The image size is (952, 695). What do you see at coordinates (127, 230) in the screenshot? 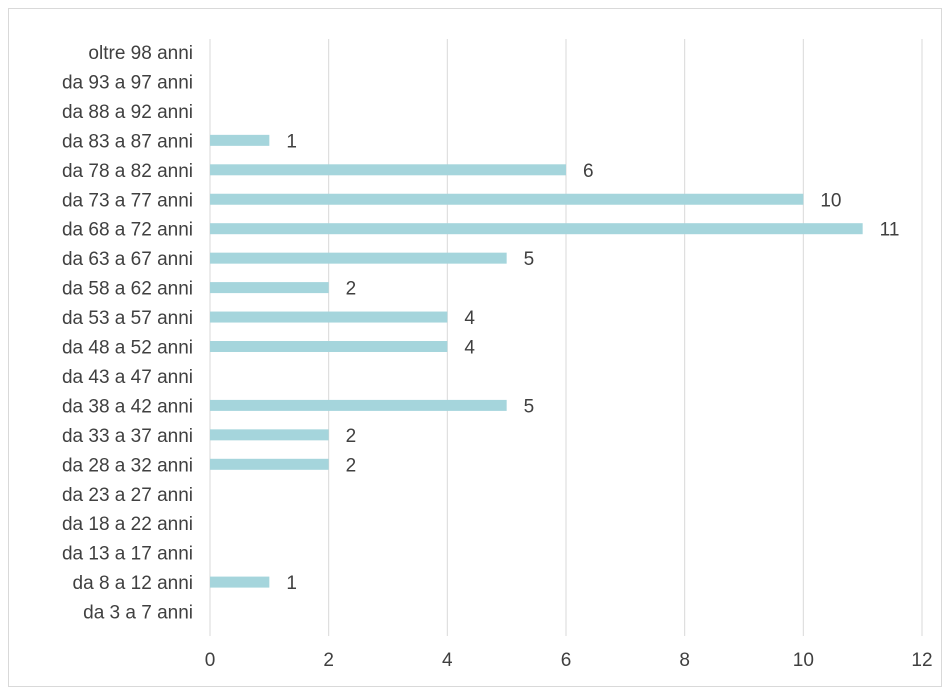
I see `category-label: da 68 a 72 anni` at bounding box center [127, 230].